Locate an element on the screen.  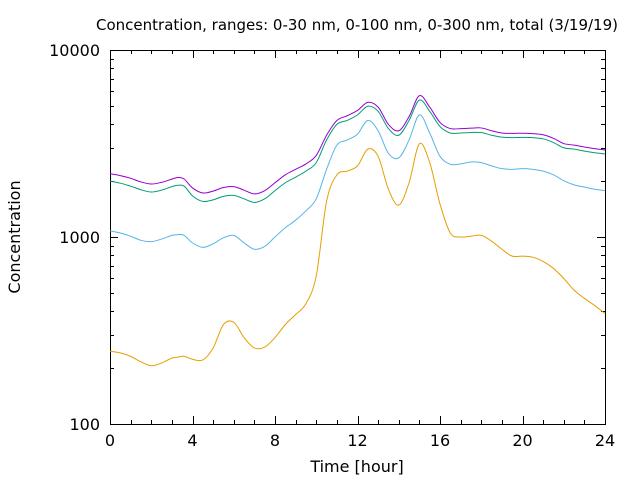
x-tick-label: 20 is located at coordinates (522, 440).